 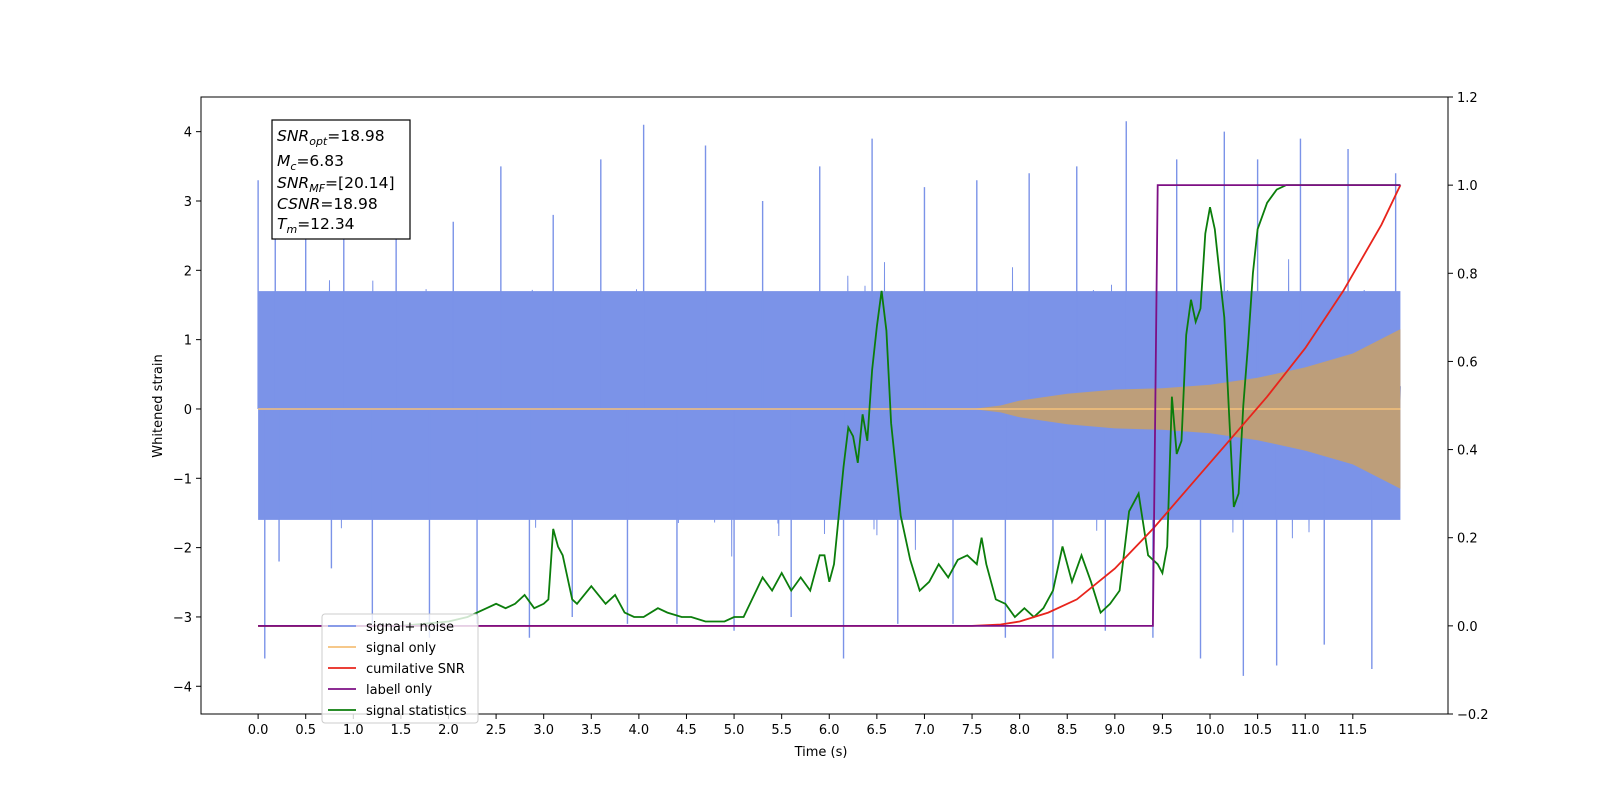 I want to click on x-tick-label: 10.5, so click(x=1257, y=730).